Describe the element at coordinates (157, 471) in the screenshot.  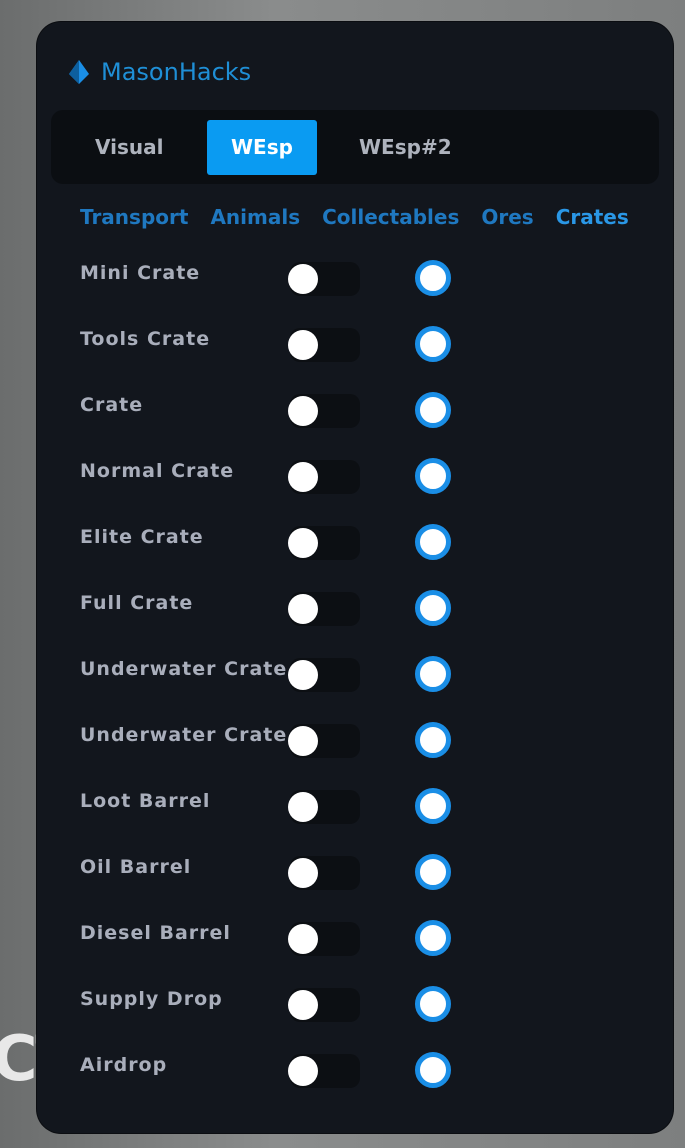
I see `item-label: Normal Crate` at that location.